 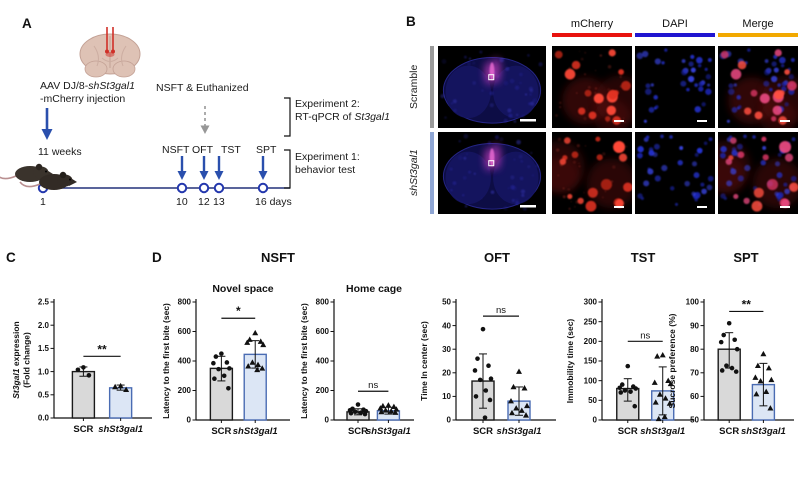 I want to click on scramble-merge-image, so click(x=758, y=87).